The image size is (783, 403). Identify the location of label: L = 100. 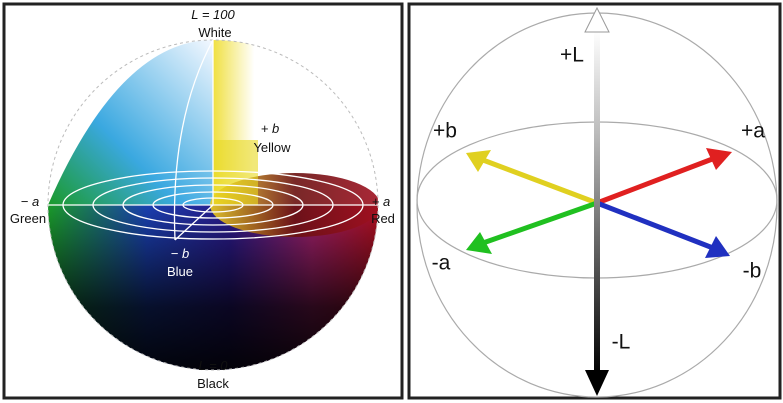
(213, 14).